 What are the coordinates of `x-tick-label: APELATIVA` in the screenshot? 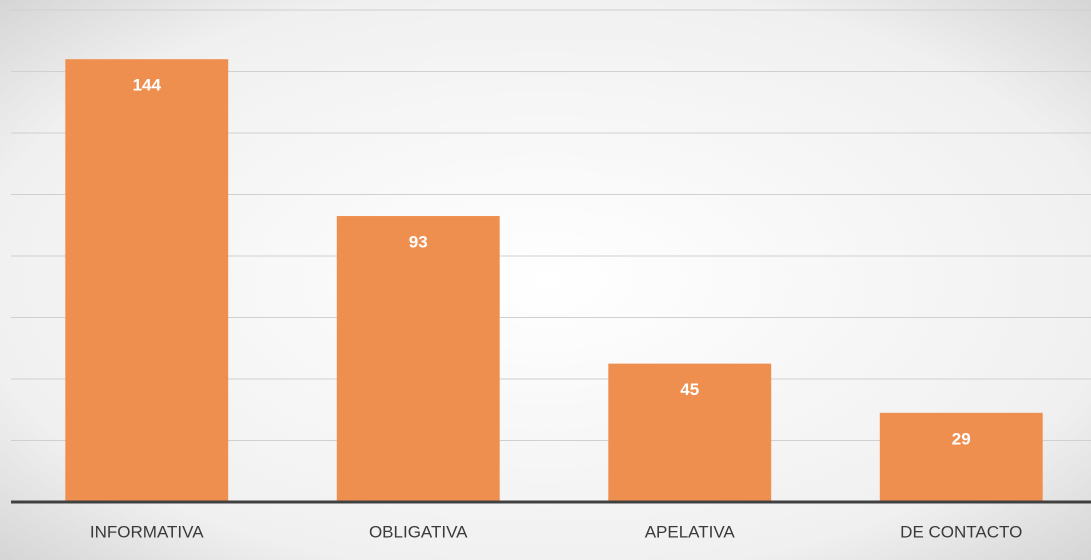 It's located at (690, 531).